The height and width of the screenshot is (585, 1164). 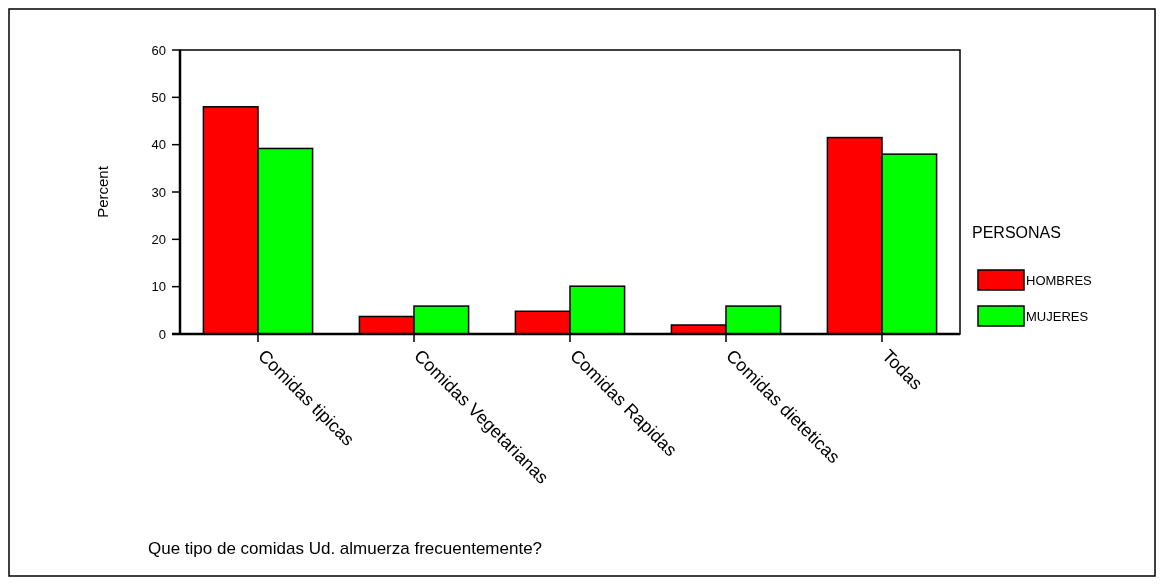 I want to click on legend-label: HOMBRES, so click(x=1059, y=280).